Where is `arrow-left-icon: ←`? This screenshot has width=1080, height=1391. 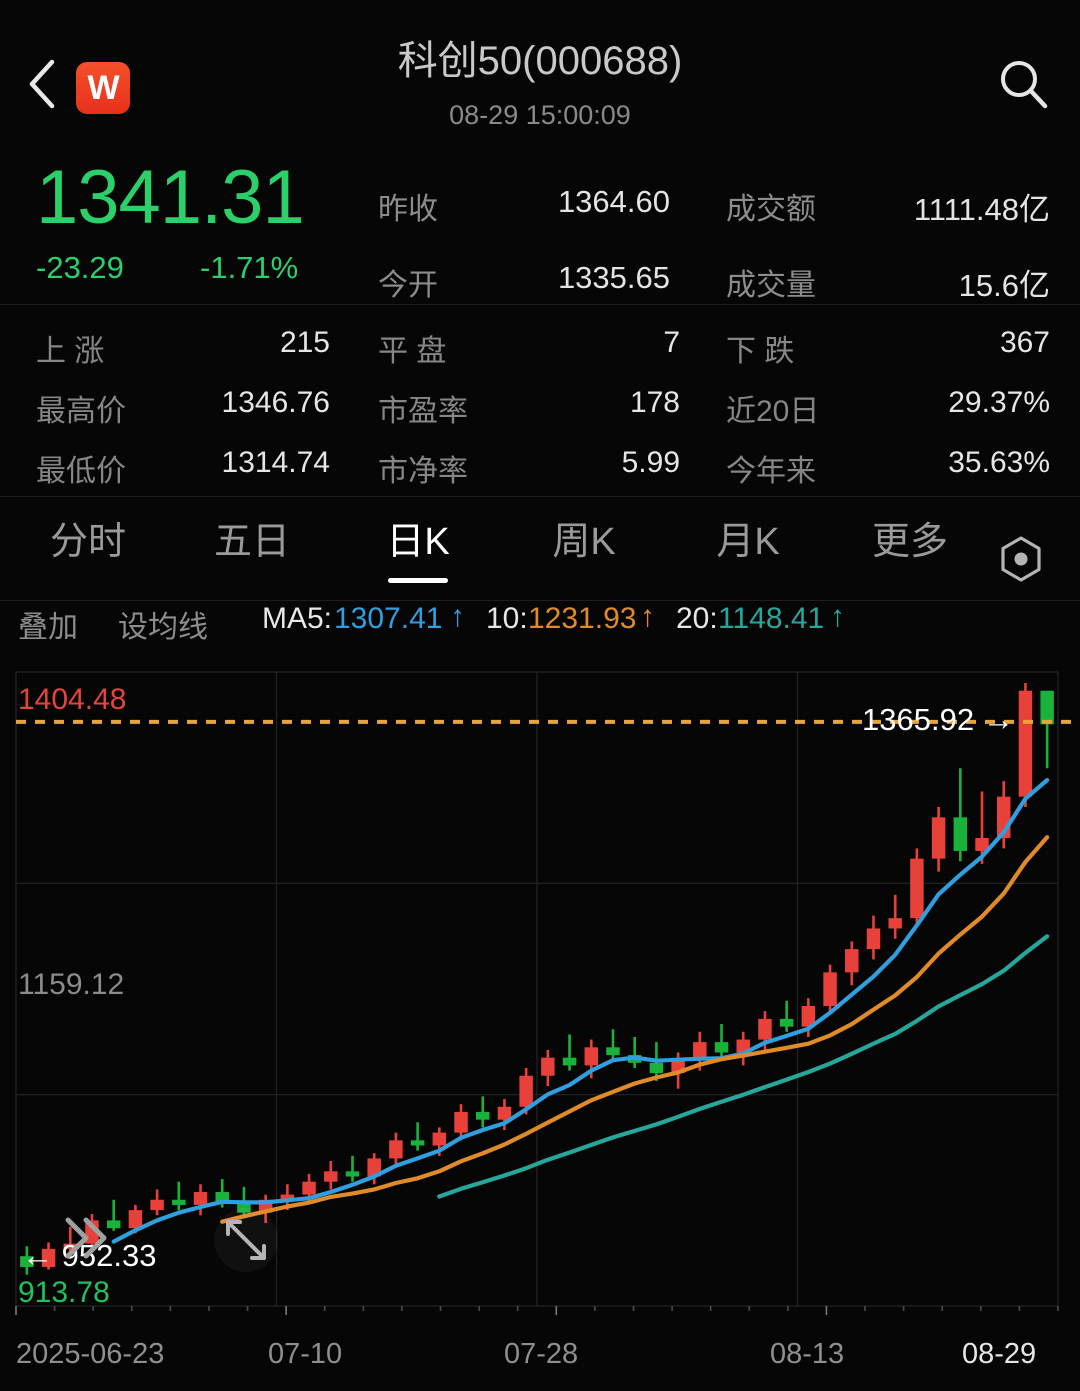 arrow-left-icon: ← is located at coordinates (37, 1255).